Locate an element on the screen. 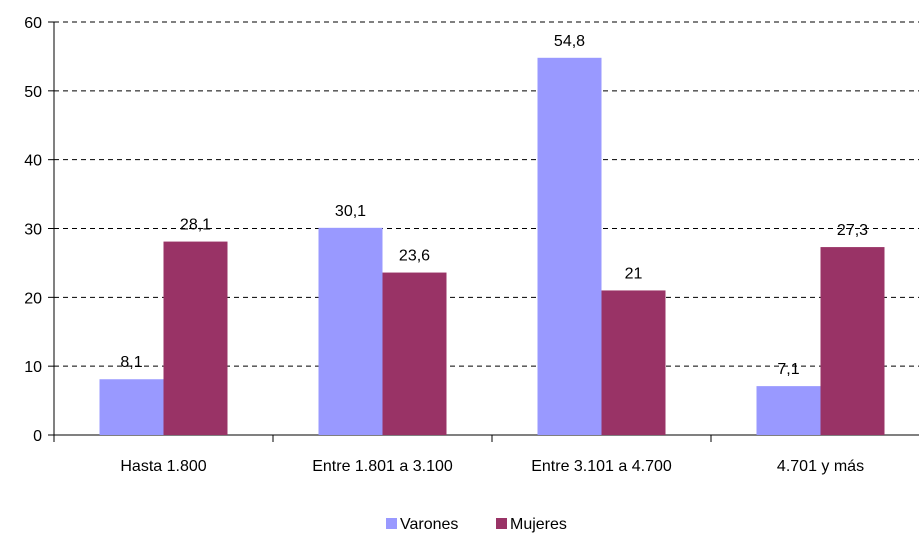 The height and width of the screenshot is (540, 919). x-category-label: Hasta 1.800 is located at coordinates (163, 466).